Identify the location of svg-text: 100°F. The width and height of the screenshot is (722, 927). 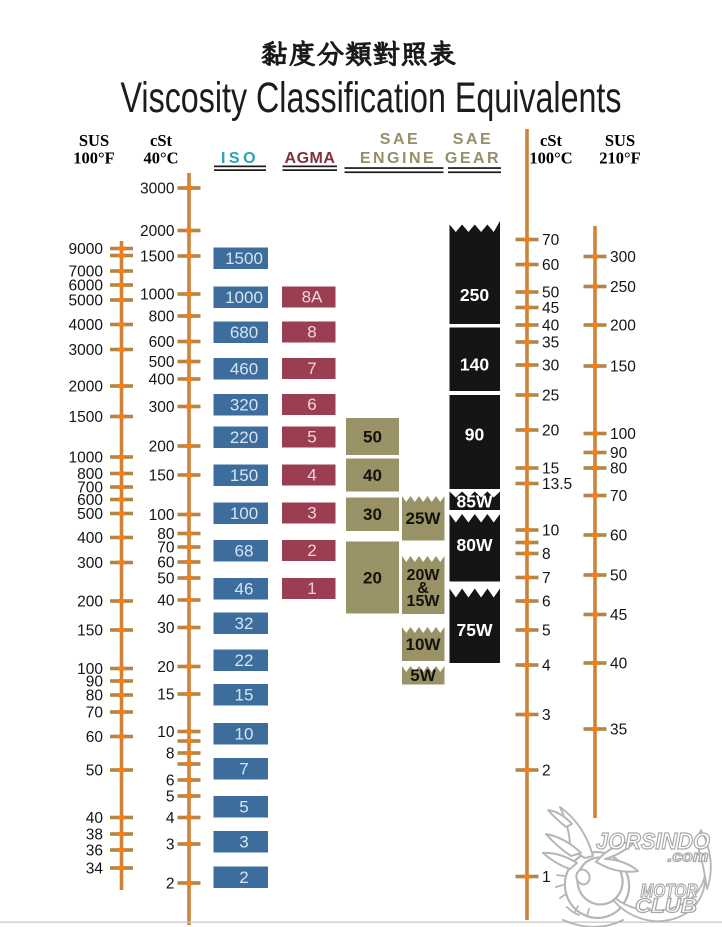
(93, 158).